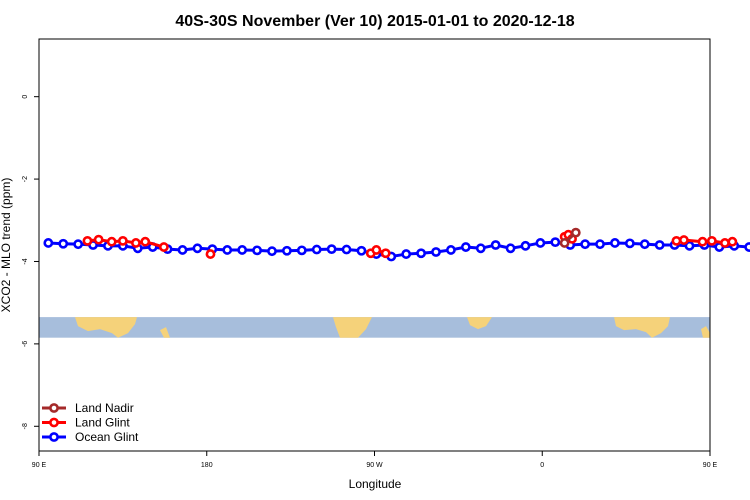 The width and height of the screenshot is (750, 500). What do you see at coordinates (25, 97) in the screenshot?
I see `y-tick-label: 0` at bounding box center [25, 97].